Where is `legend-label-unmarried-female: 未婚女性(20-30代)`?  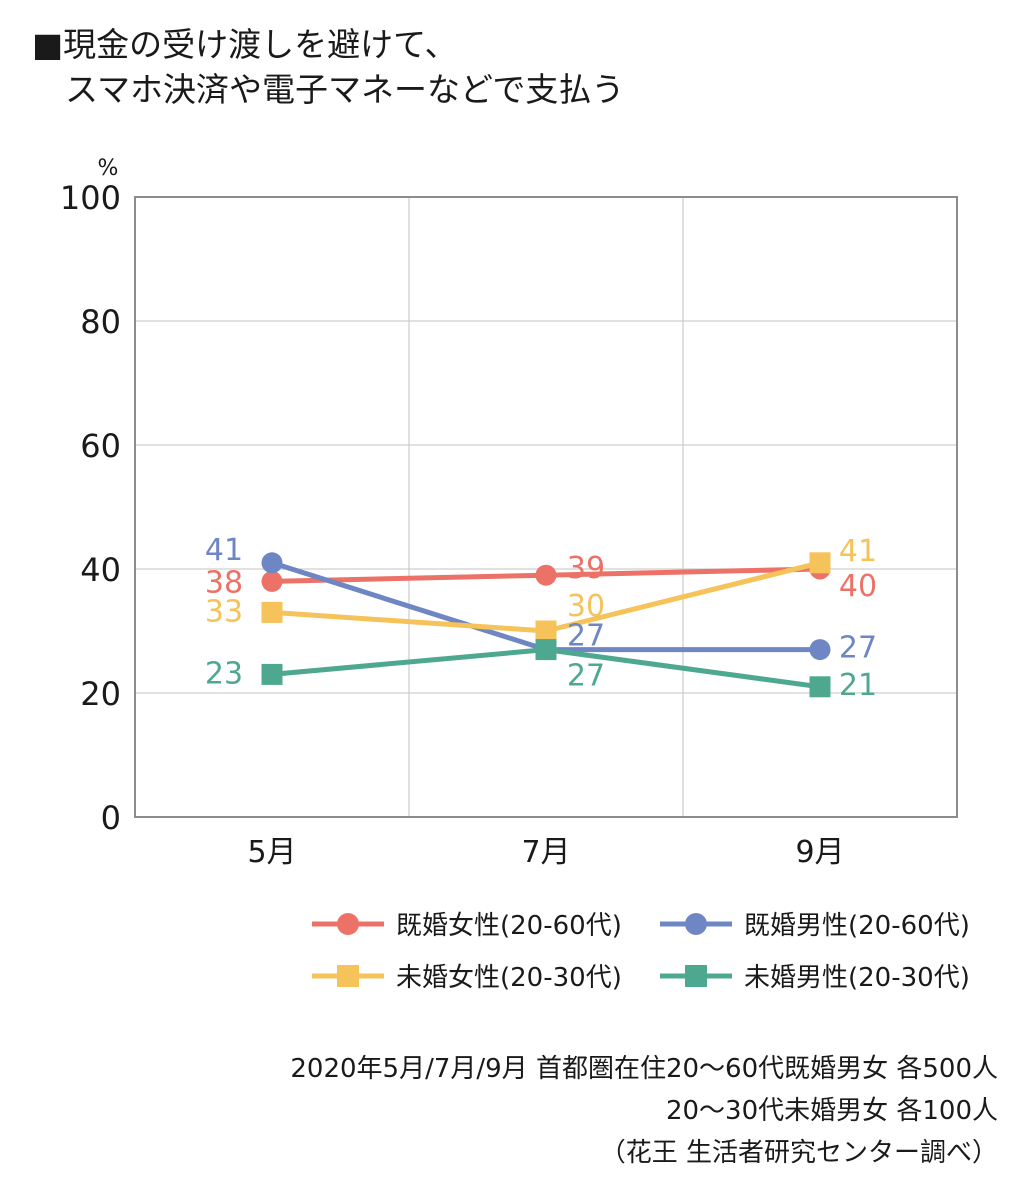 legend-label-unmarried-female: 未婚女性(20-30代) is located at coordinates (509, 978).